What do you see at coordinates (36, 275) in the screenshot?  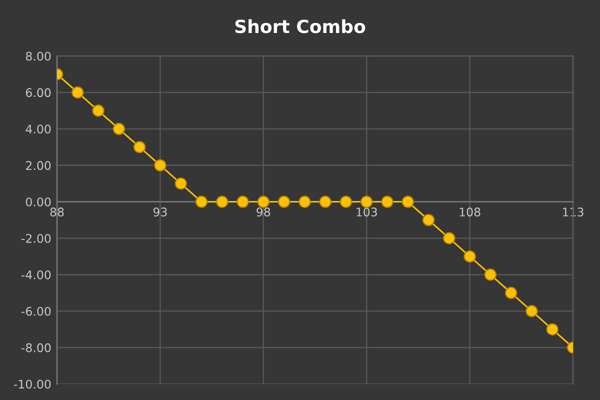 I see `y-tick-label: -4.00` at bounding box center [36, 275].